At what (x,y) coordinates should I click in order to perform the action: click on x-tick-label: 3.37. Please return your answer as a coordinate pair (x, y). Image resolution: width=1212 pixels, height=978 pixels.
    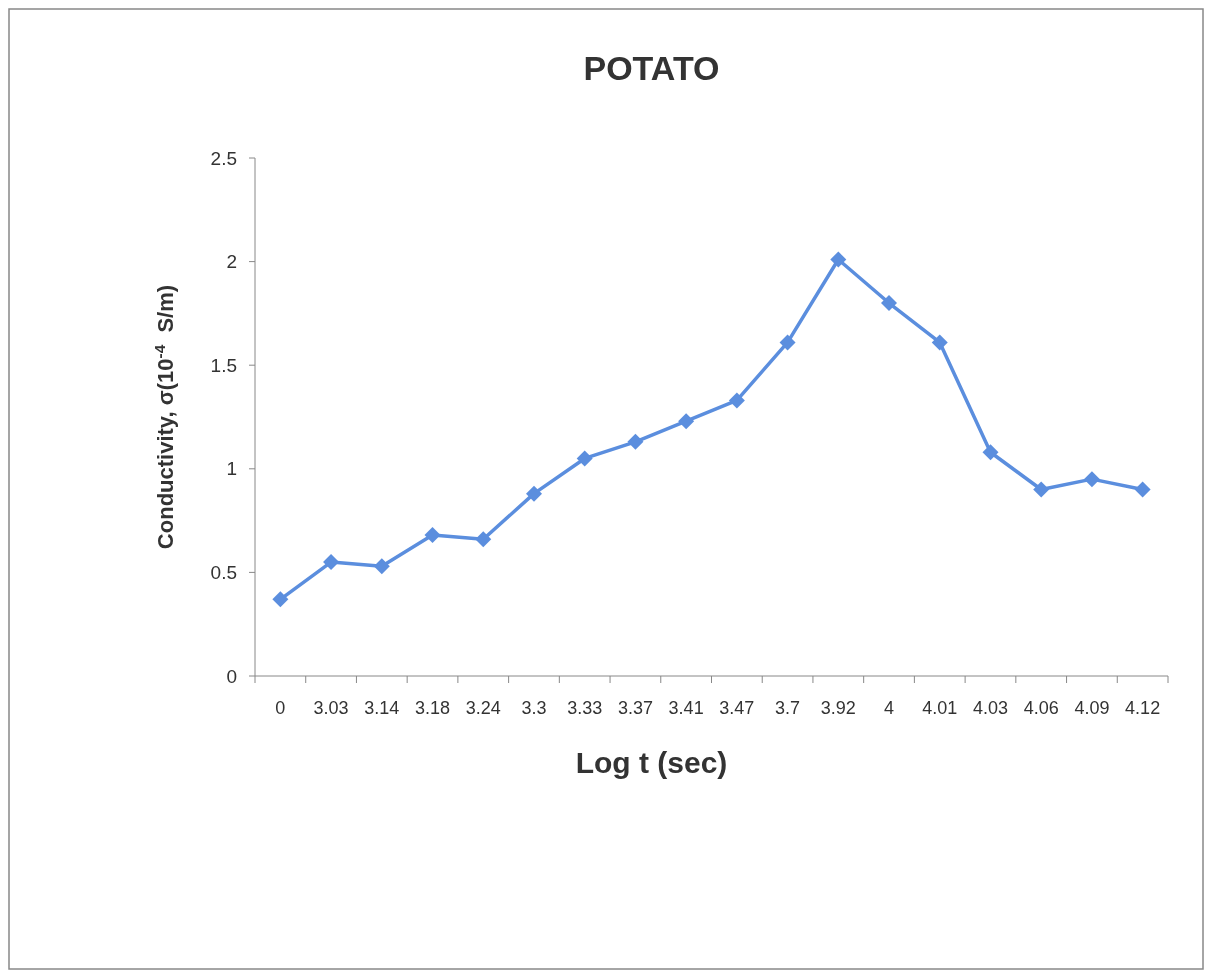
    Looking at the image, I should click on (635, 708).